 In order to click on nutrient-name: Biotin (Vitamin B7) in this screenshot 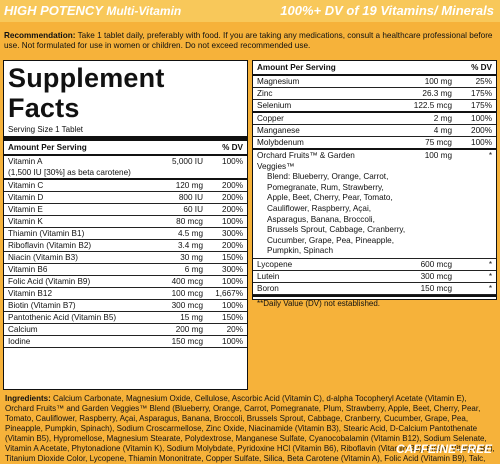, I will do `click(42, 305)`.